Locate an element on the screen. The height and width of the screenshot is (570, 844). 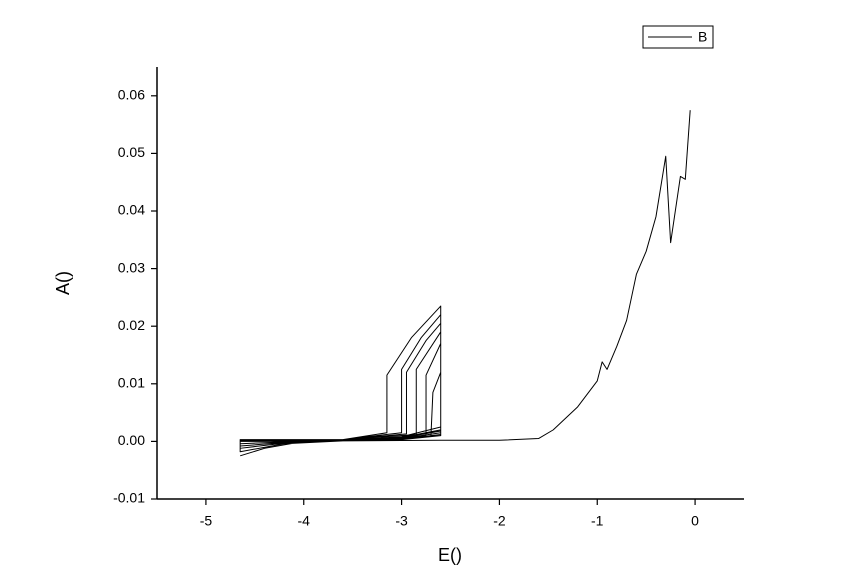
x-tick-label: -3 is located at coordinates (401, 521).